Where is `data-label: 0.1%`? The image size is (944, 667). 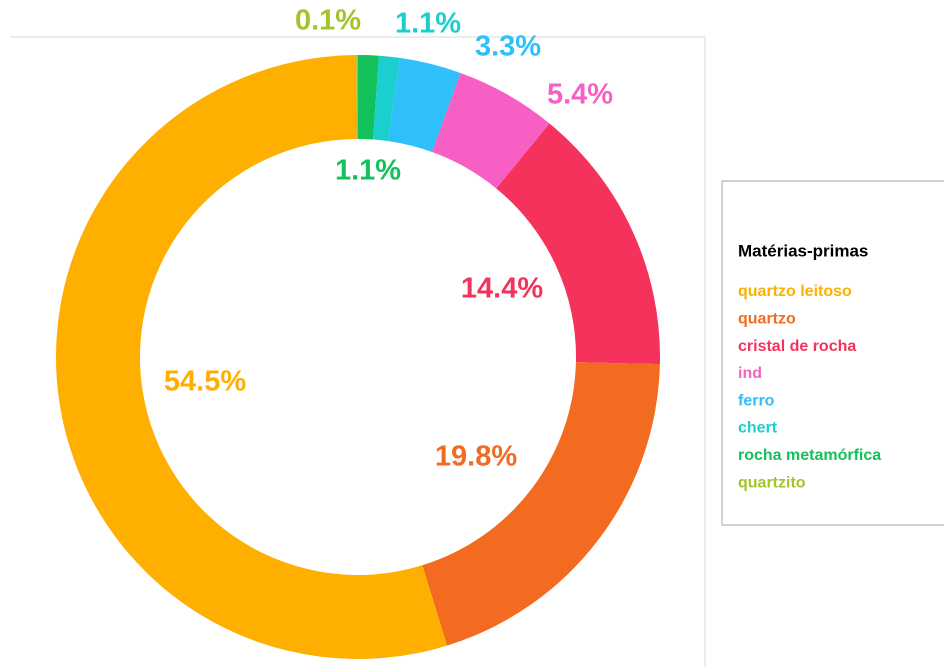 data-label: 0.1% is located at coordinates (328, 21).